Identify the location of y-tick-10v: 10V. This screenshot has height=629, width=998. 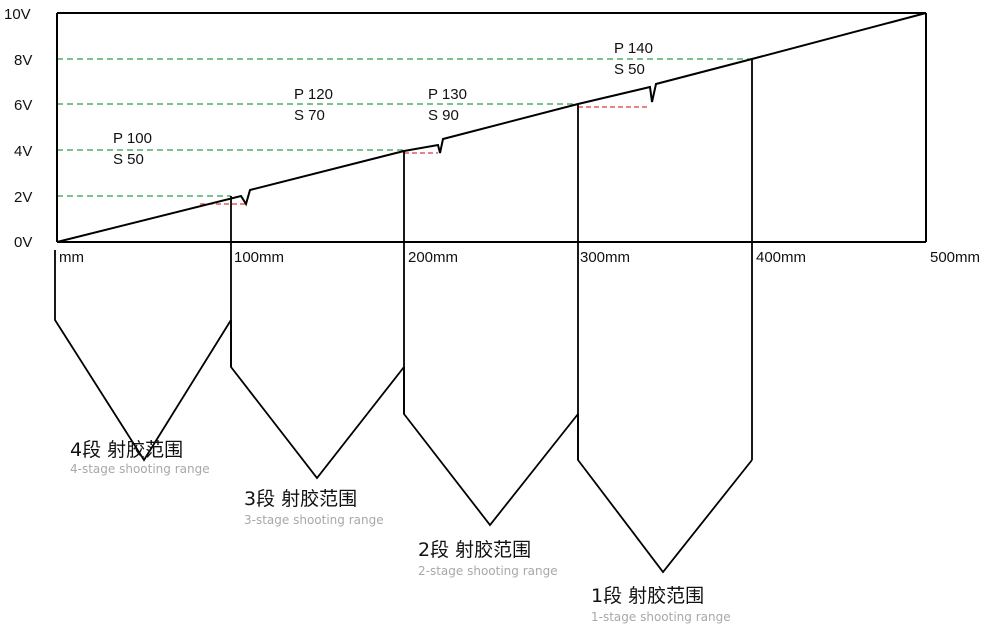
(17, 14).